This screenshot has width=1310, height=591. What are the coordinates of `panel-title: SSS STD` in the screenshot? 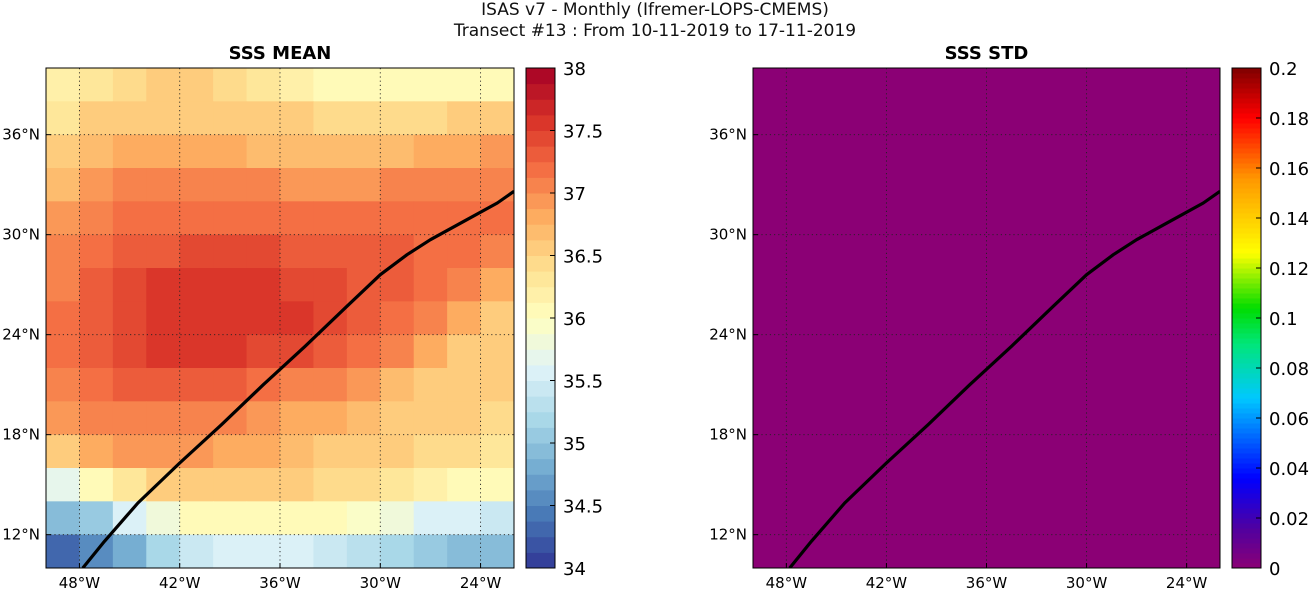 It's located at (987, 53).